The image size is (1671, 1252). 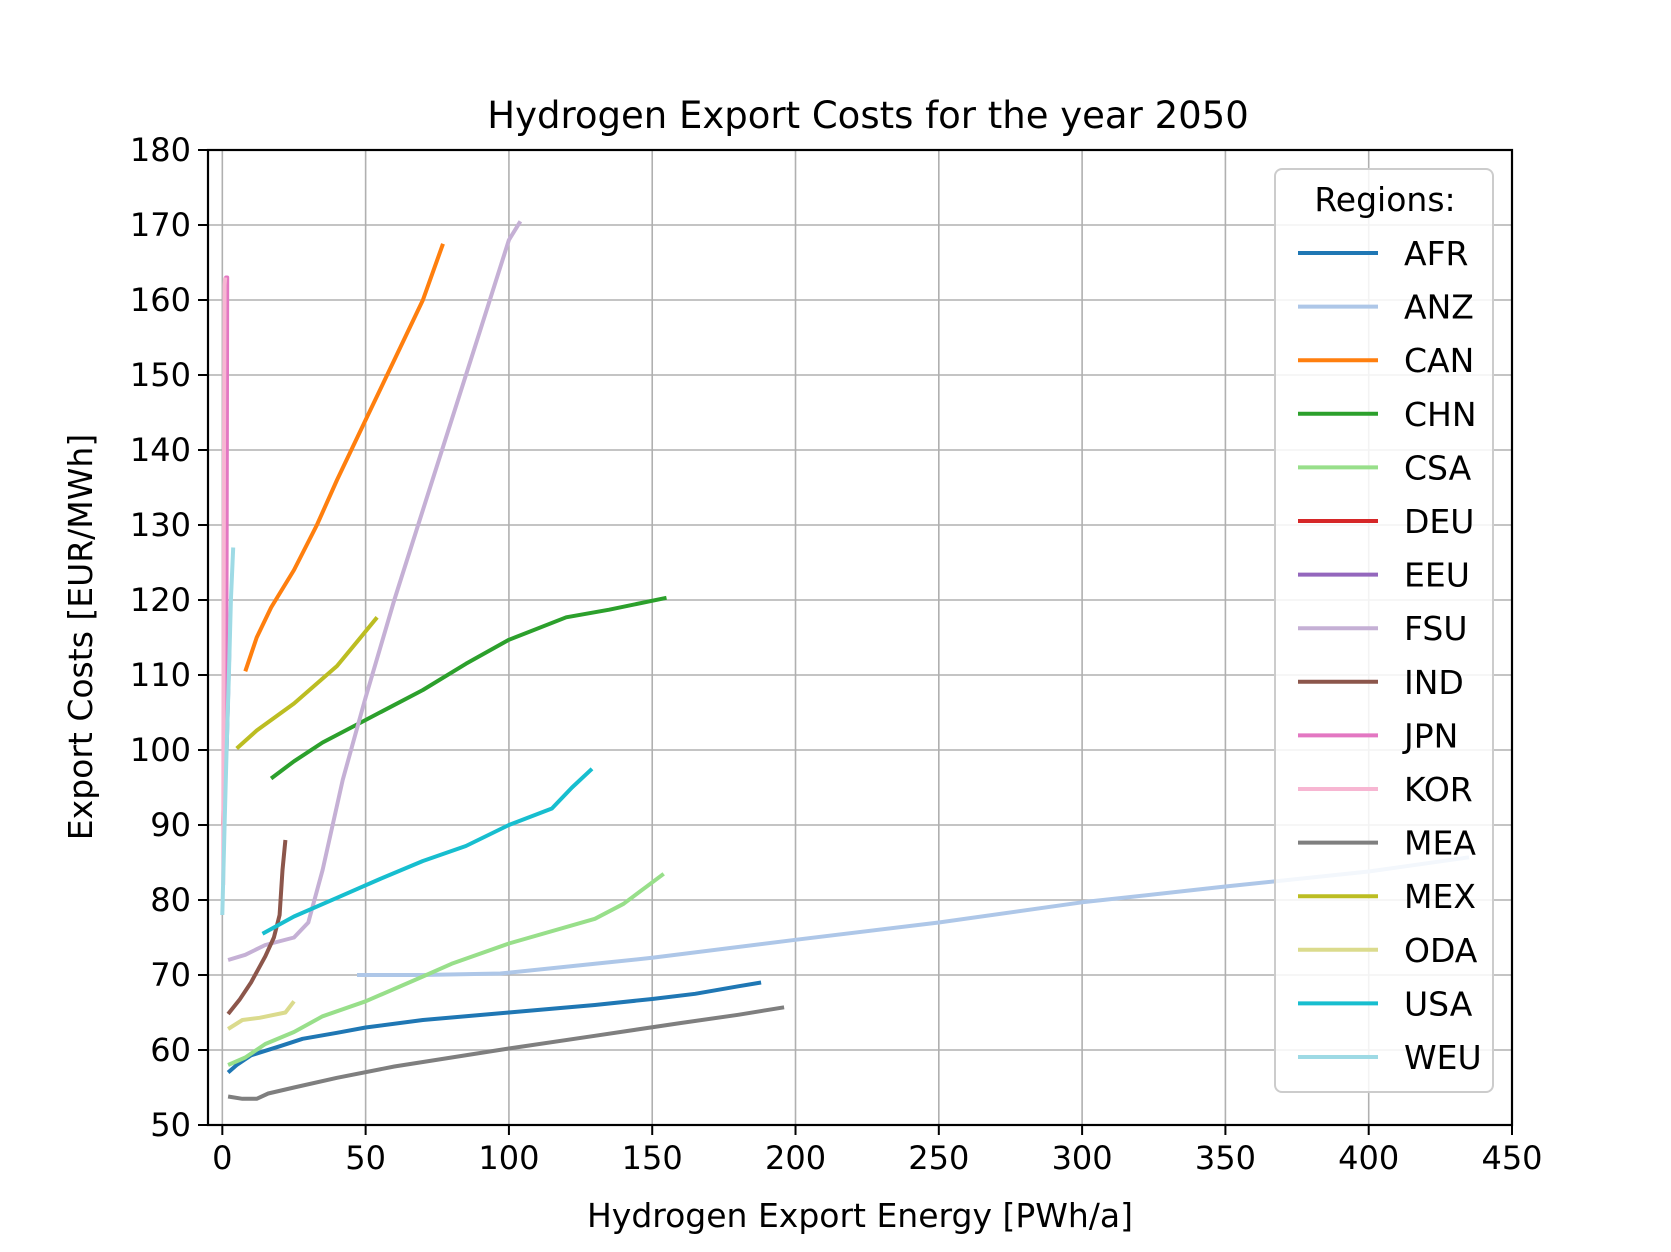 I want to click on legend-label-ind: IND, so click(x=1434, y=682).